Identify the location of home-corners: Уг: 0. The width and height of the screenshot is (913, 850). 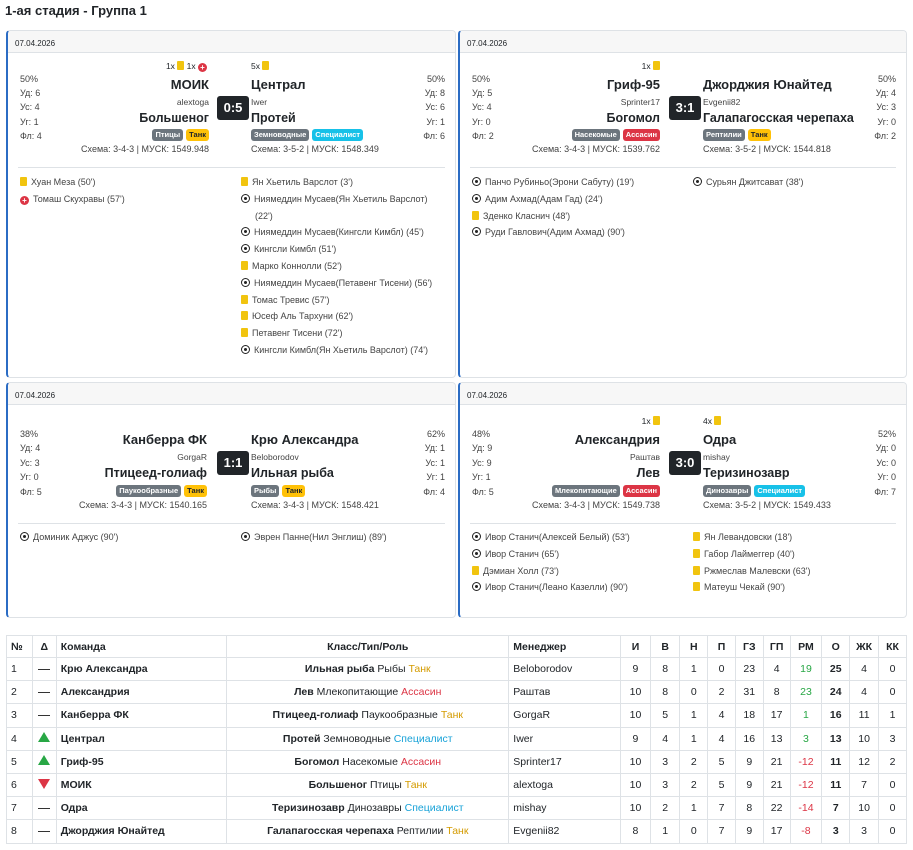
(481, 122).